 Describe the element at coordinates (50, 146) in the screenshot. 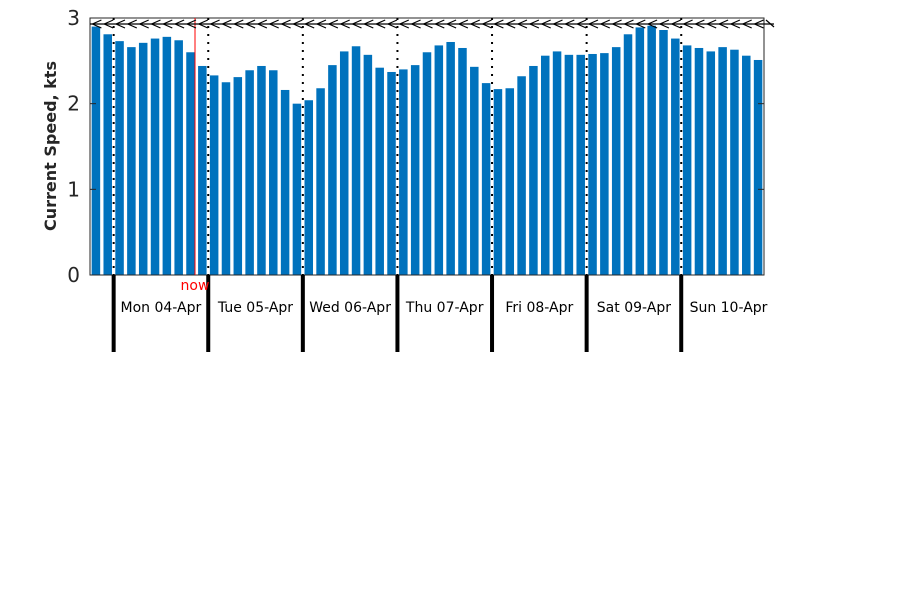

I see `y-axis-label: Current Speed, kts` at that location.